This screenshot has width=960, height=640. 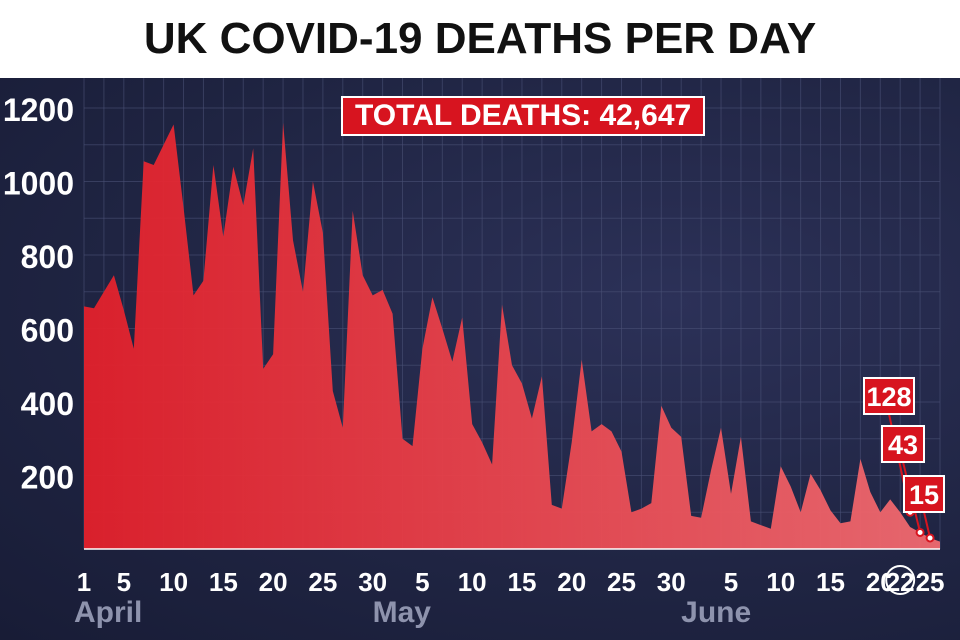 What do you see at coordinates (38, 184) in the screenshot?
I see `y-tick-label: 1000` at bounding box center [38, 184].